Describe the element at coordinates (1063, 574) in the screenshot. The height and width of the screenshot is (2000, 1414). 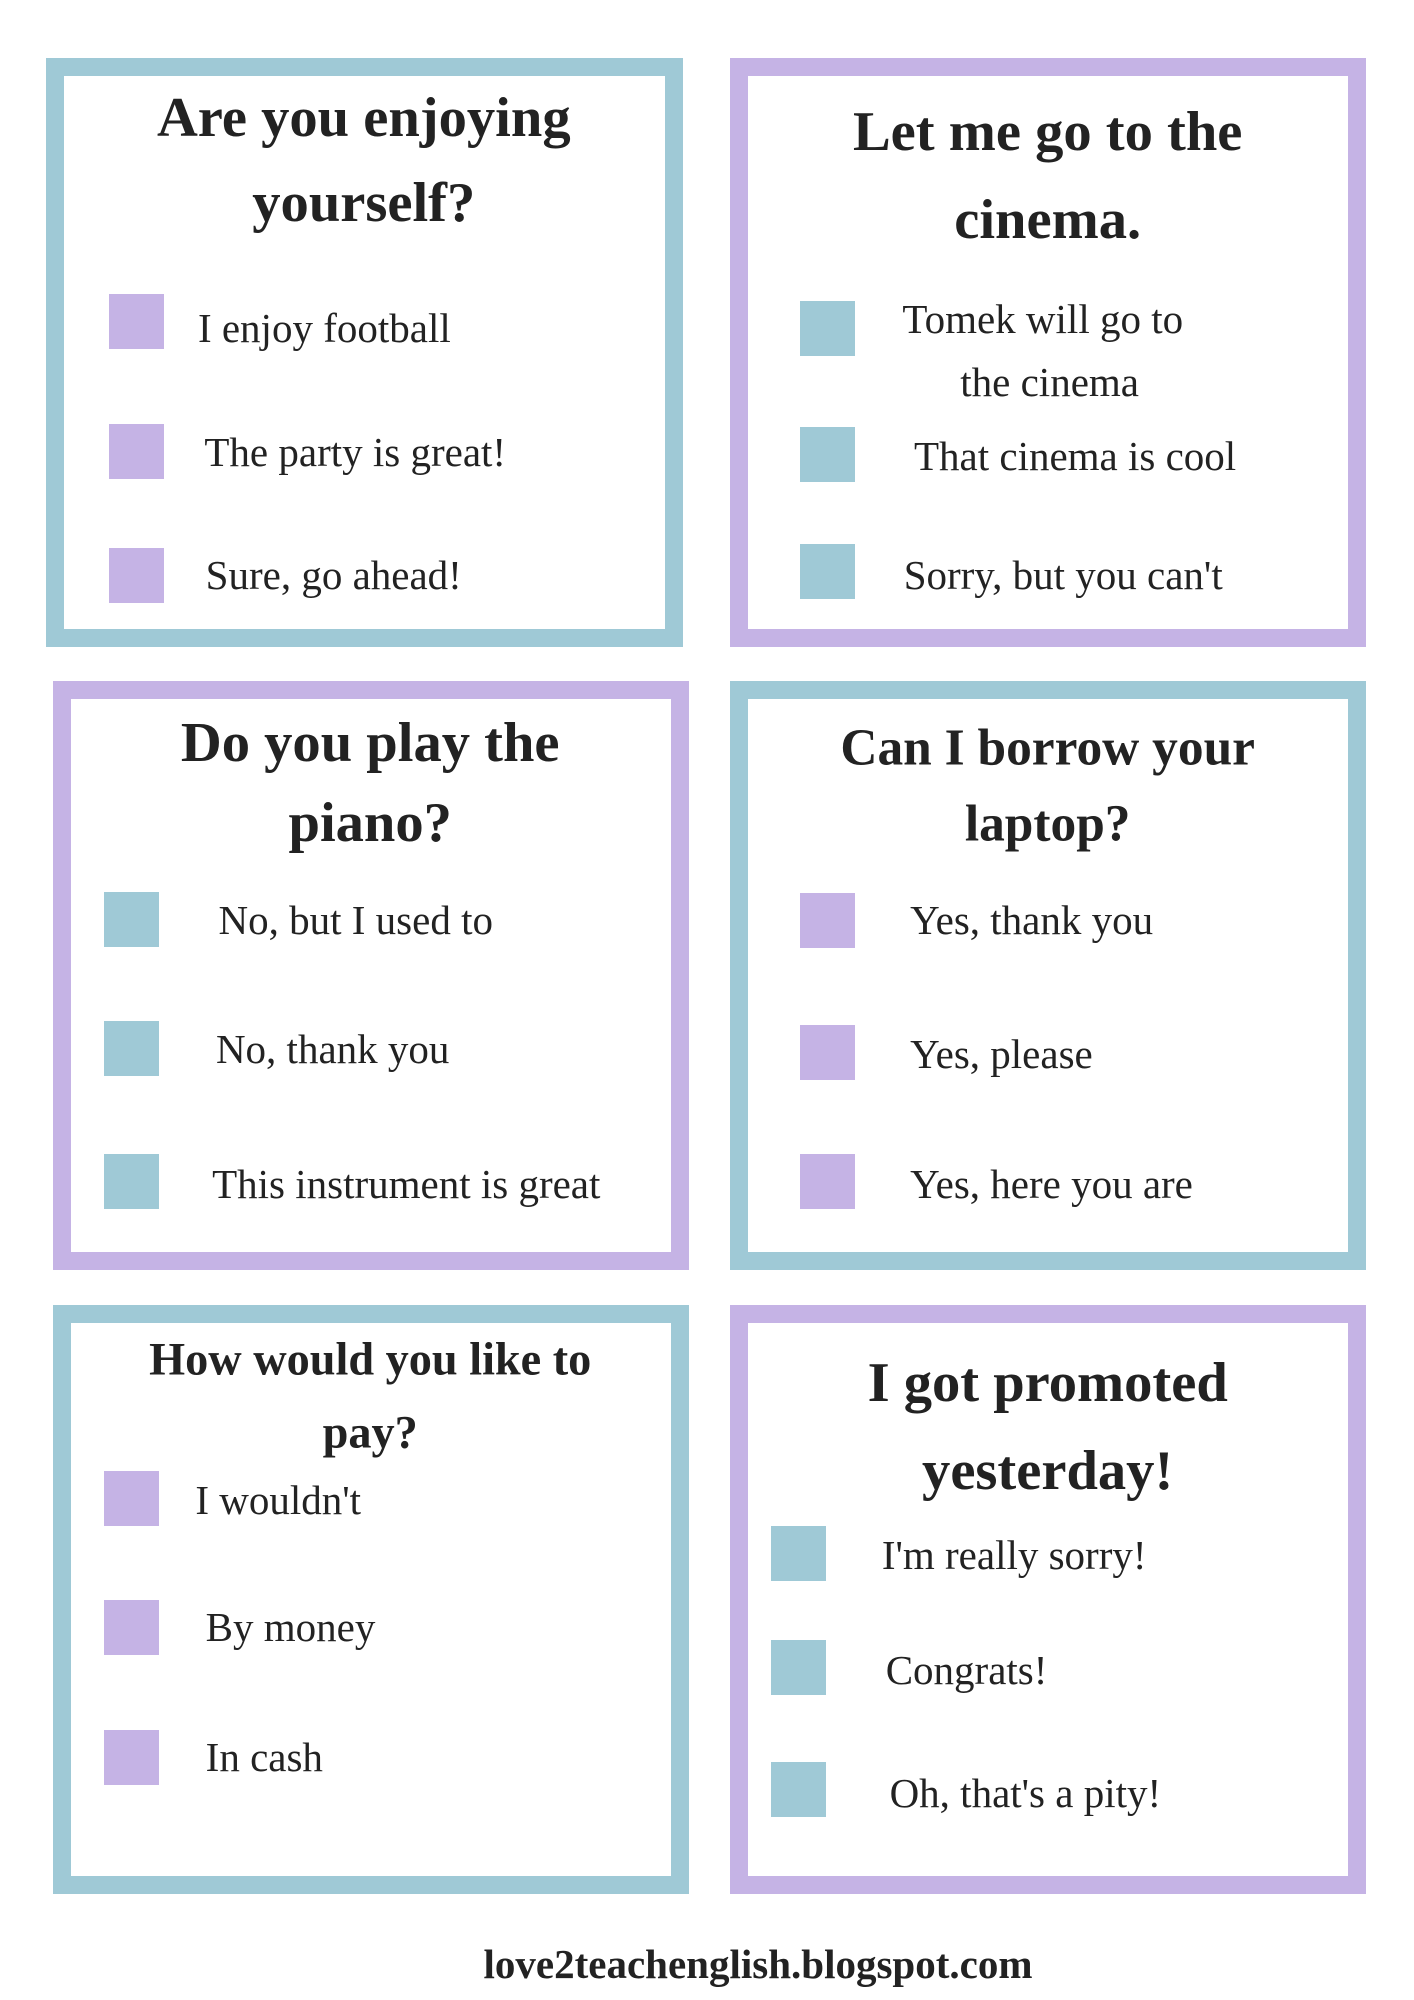
I see `answer-option: Sorry, but you can't` at that location.